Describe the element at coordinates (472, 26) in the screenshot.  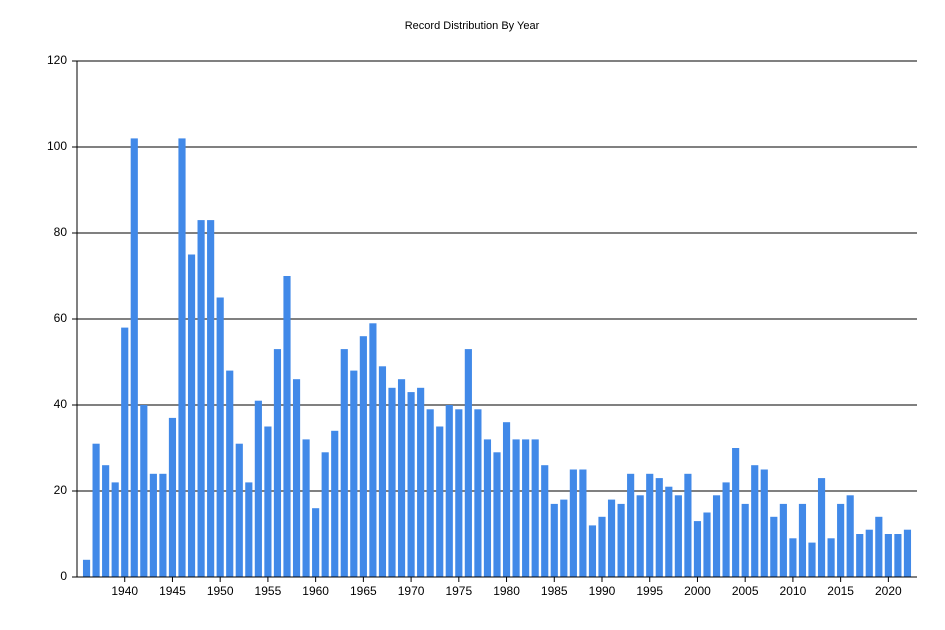
I see `chart-title: Record Distribution By Year` at that location.